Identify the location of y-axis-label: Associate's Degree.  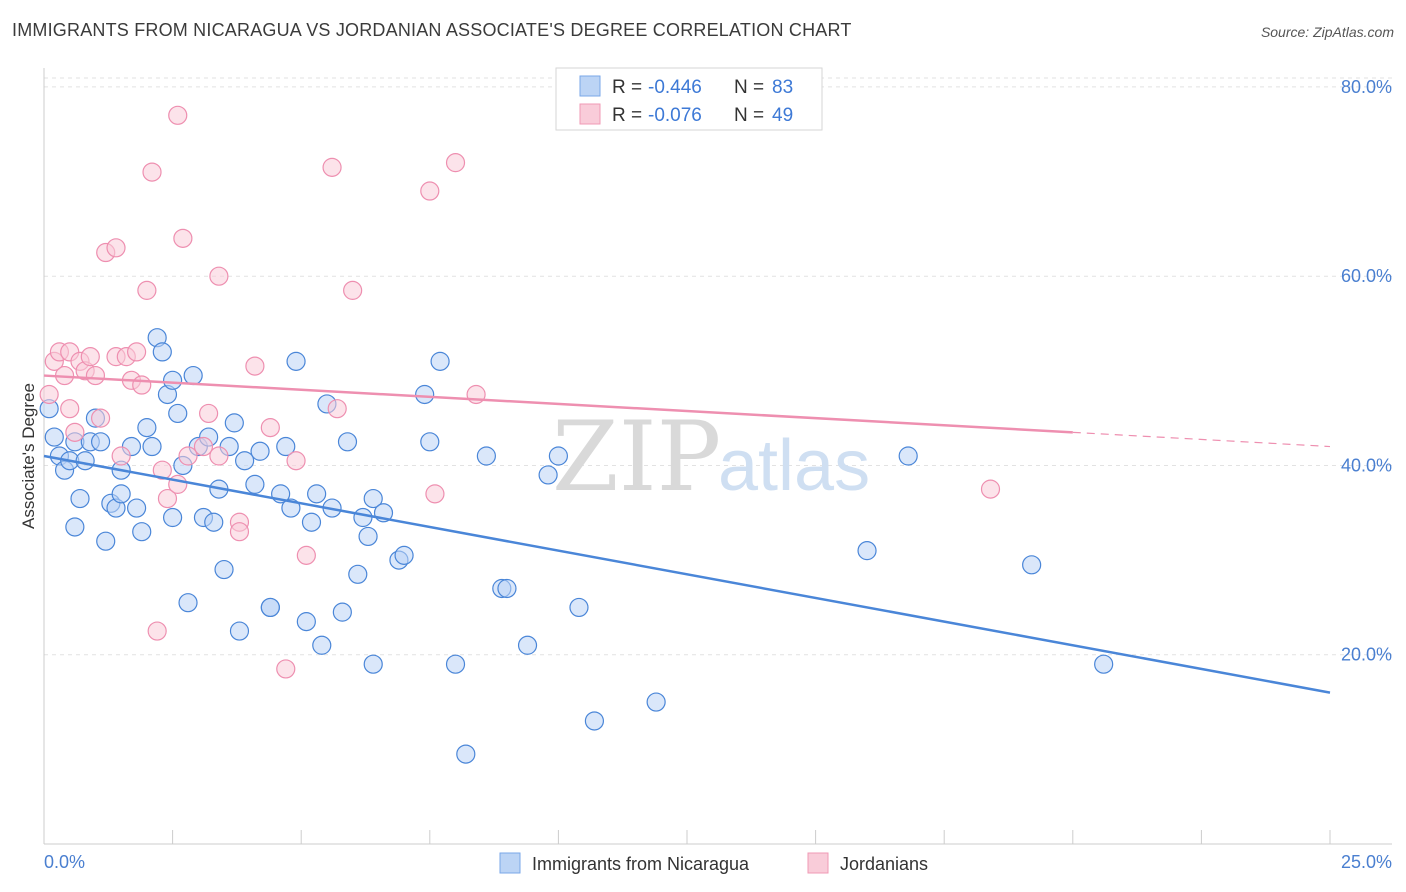
(28, 456).